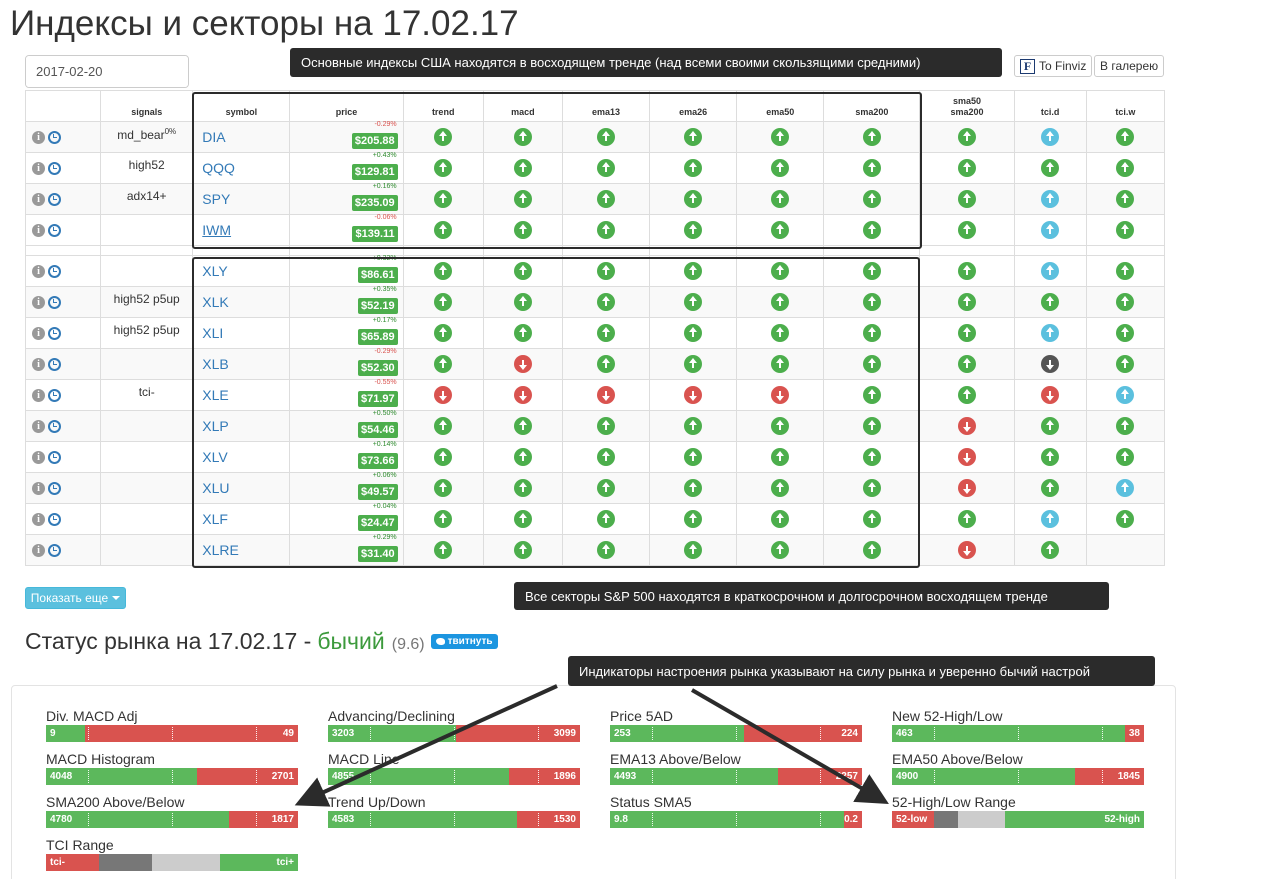 The width and height of the screenshot is (1281, 879). I want to click on table-row: i IWM -0.06% $139.11, so click(595, 230).